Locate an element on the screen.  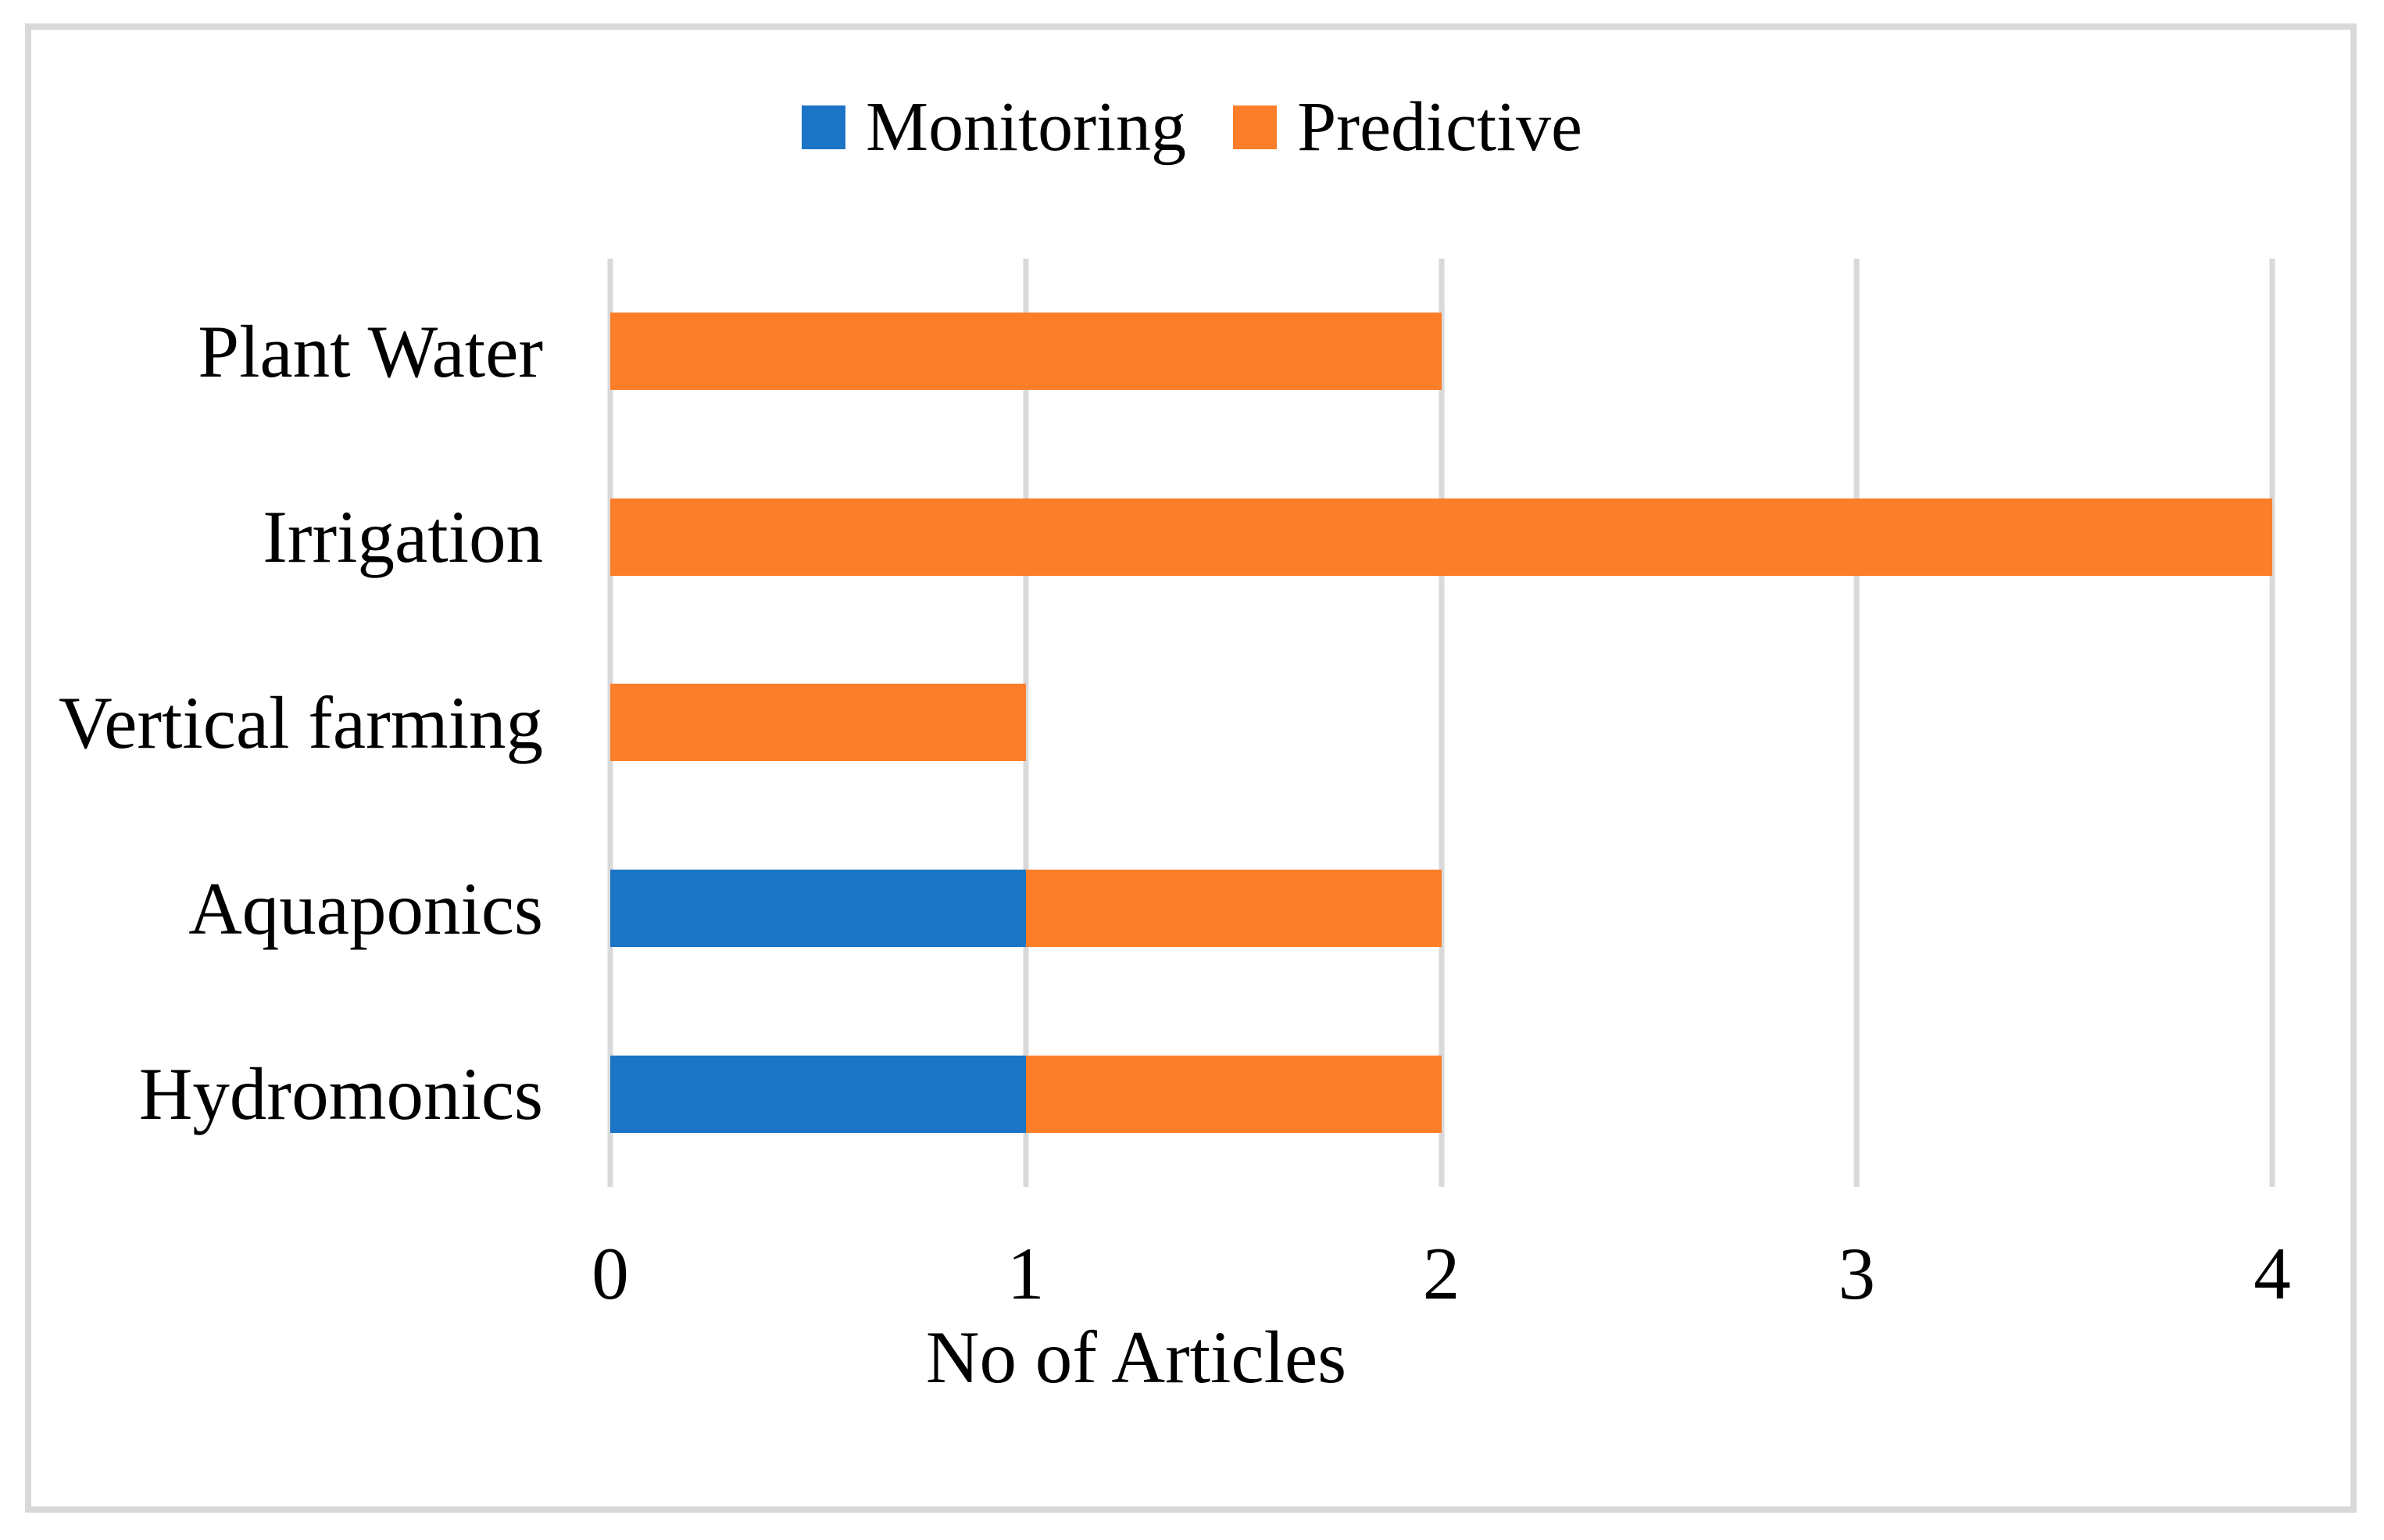
x-tick-label-0: 0 is located at coordinates (610, 1273).